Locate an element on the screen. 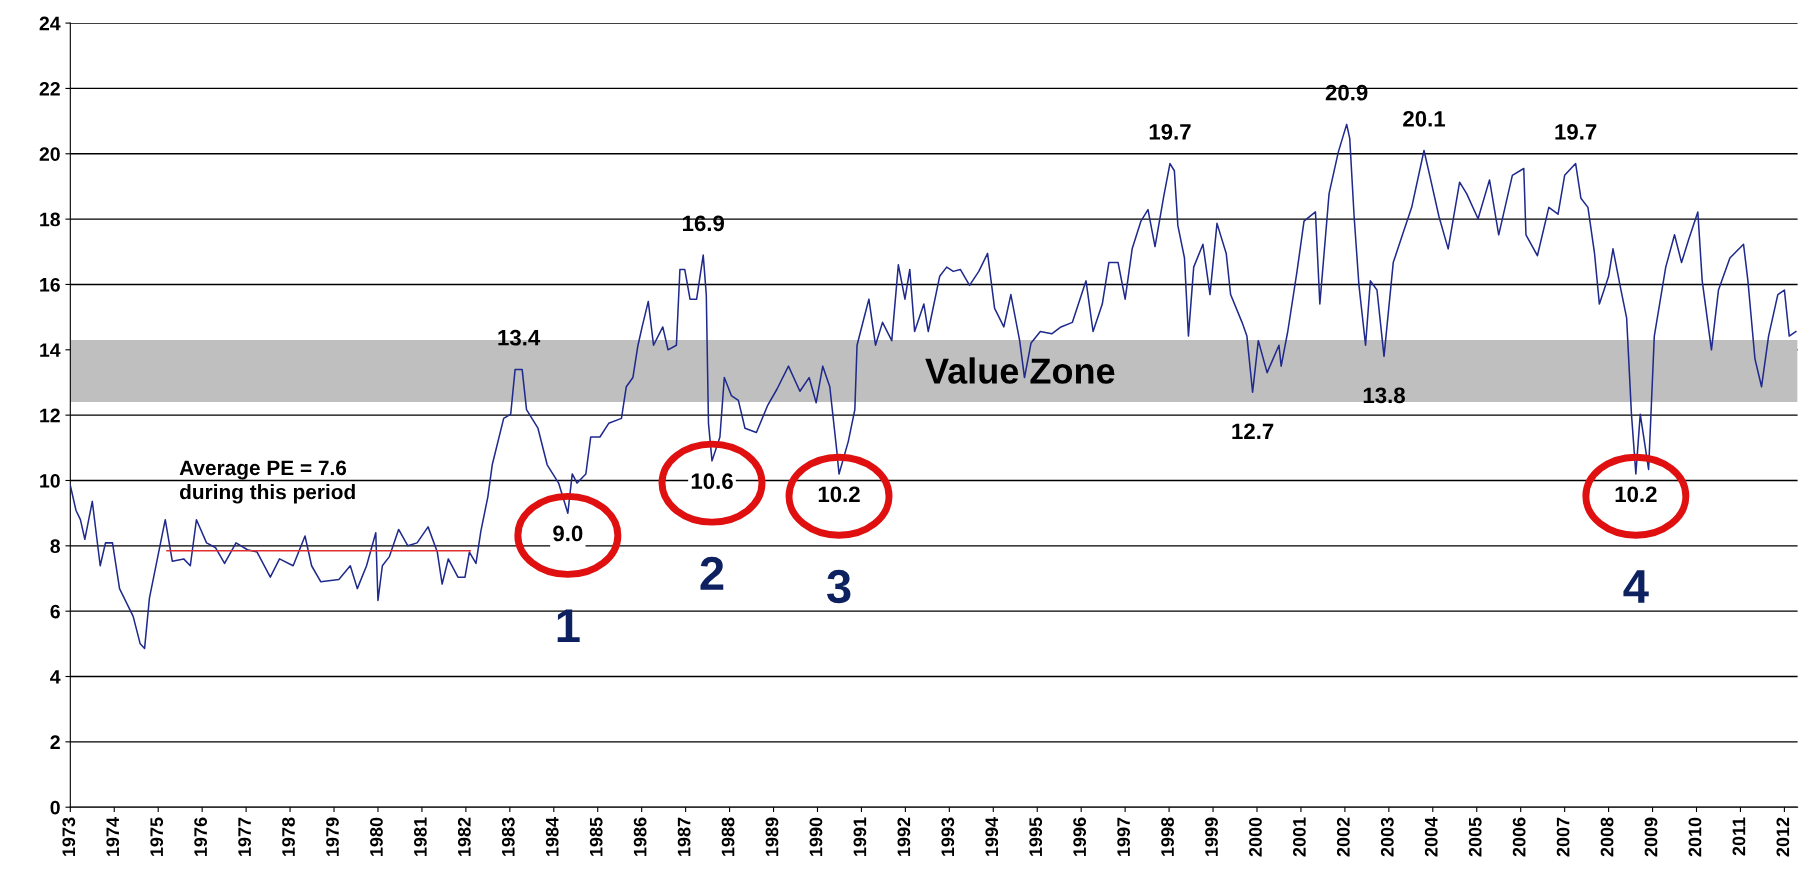 The image size is (1803, 888). x-tick-label: 1979 is located at coordinates (332, 836).